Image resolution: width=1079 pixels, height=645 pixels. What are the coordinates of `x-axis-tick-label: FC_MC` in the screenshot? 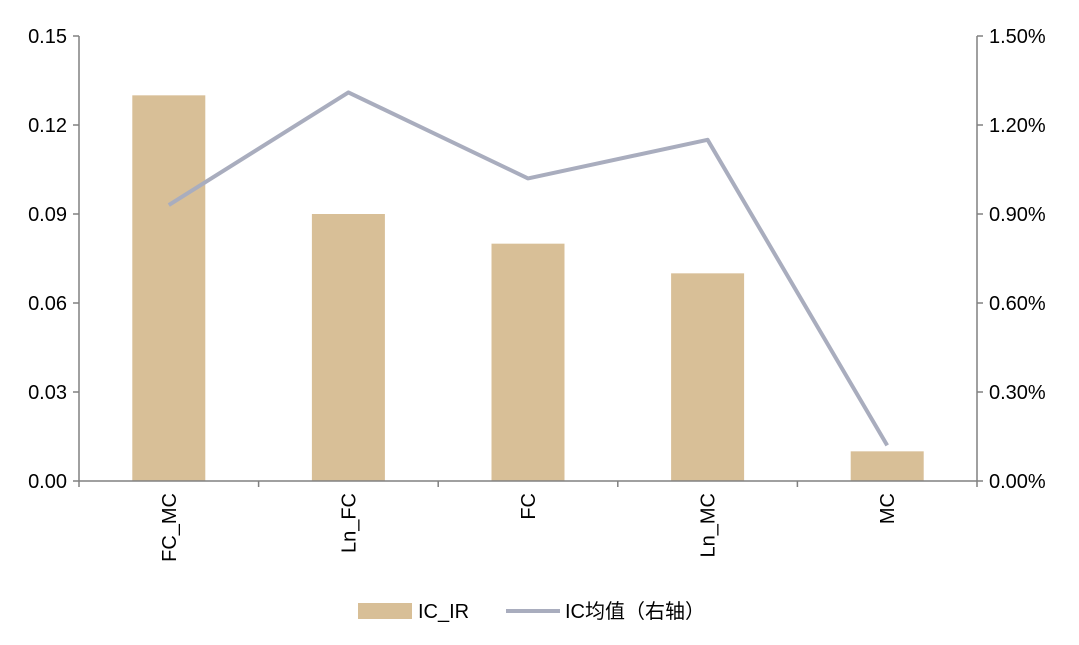 It's located at (170, 527).